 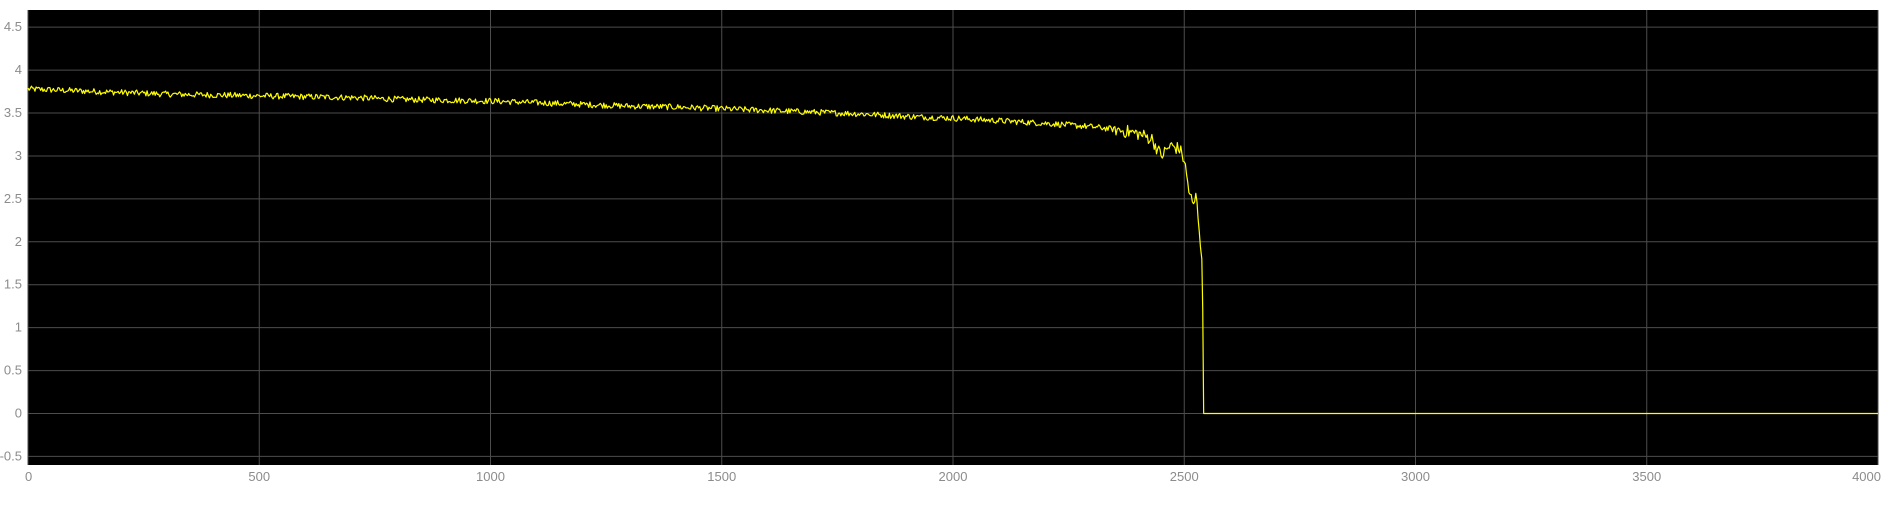 I want to click on x-tick-label: 500, so click(x=259, y=476).